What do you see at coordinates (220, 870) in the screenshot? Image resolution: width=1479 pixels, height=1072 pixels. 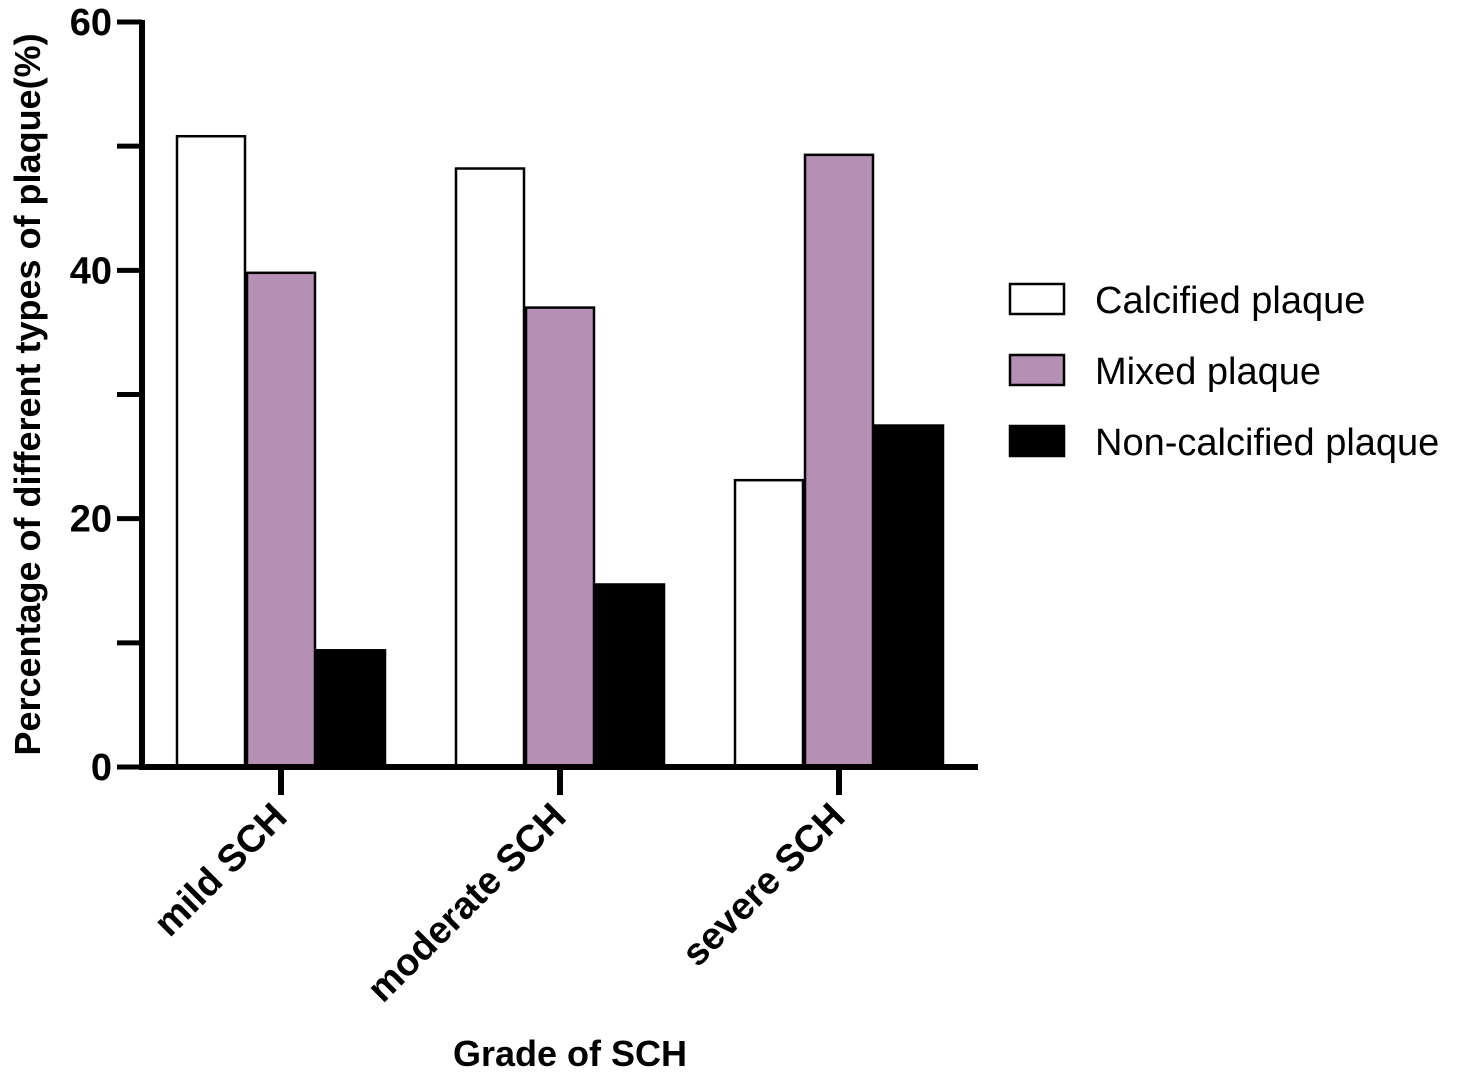 I see `x-tick-label: mild SCH` at bounding box center [220, 870].